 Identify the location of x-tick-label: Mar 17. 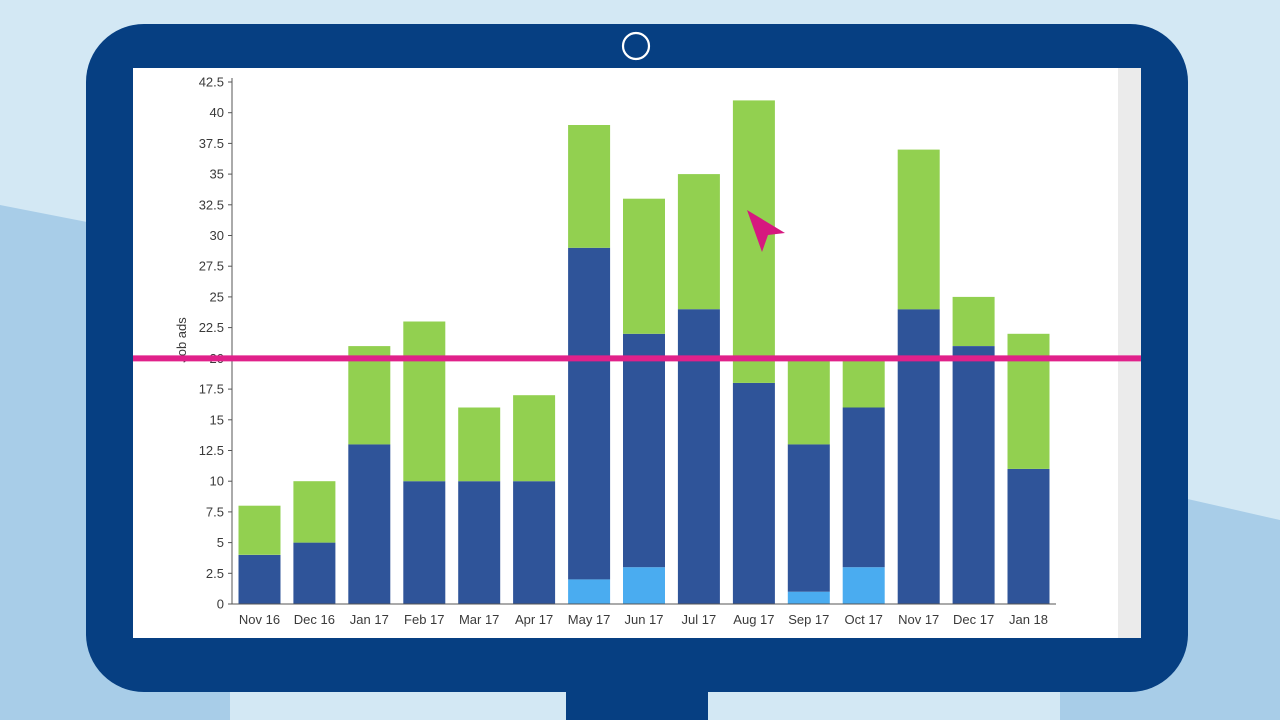
(479, 619).